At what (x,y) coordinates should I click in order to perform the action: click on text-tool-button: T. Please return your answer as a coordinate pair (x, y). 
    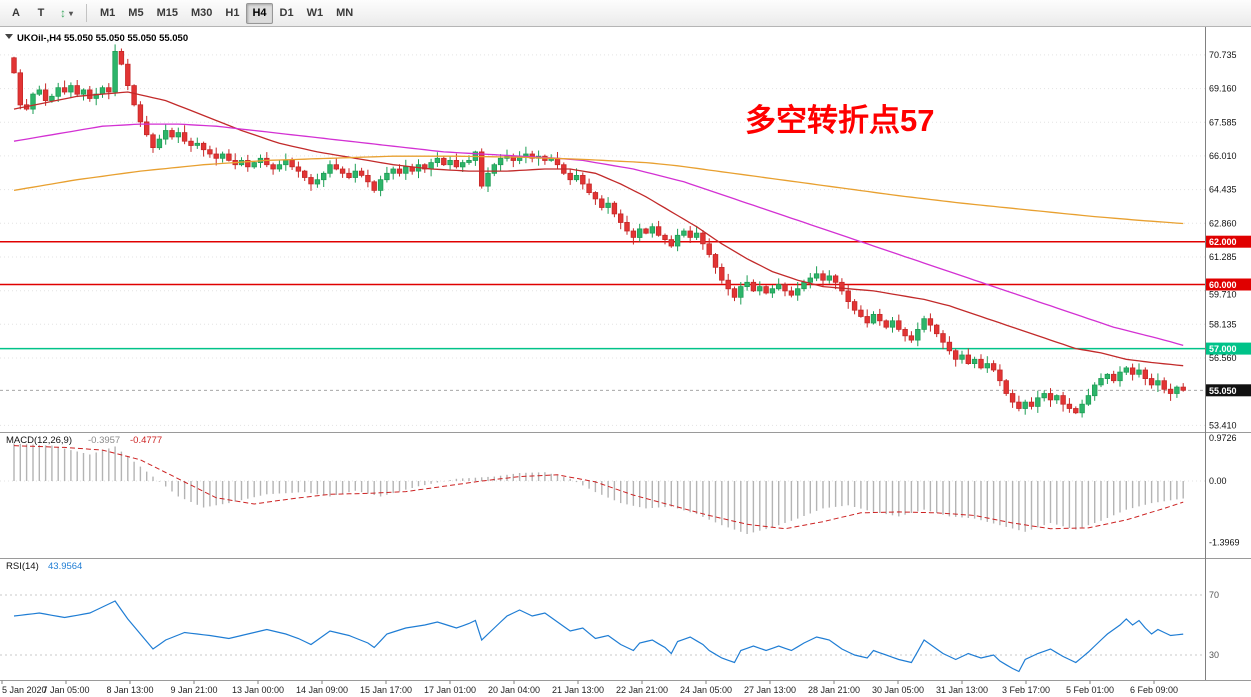
    Looking at the image, I should click on (41, 13).